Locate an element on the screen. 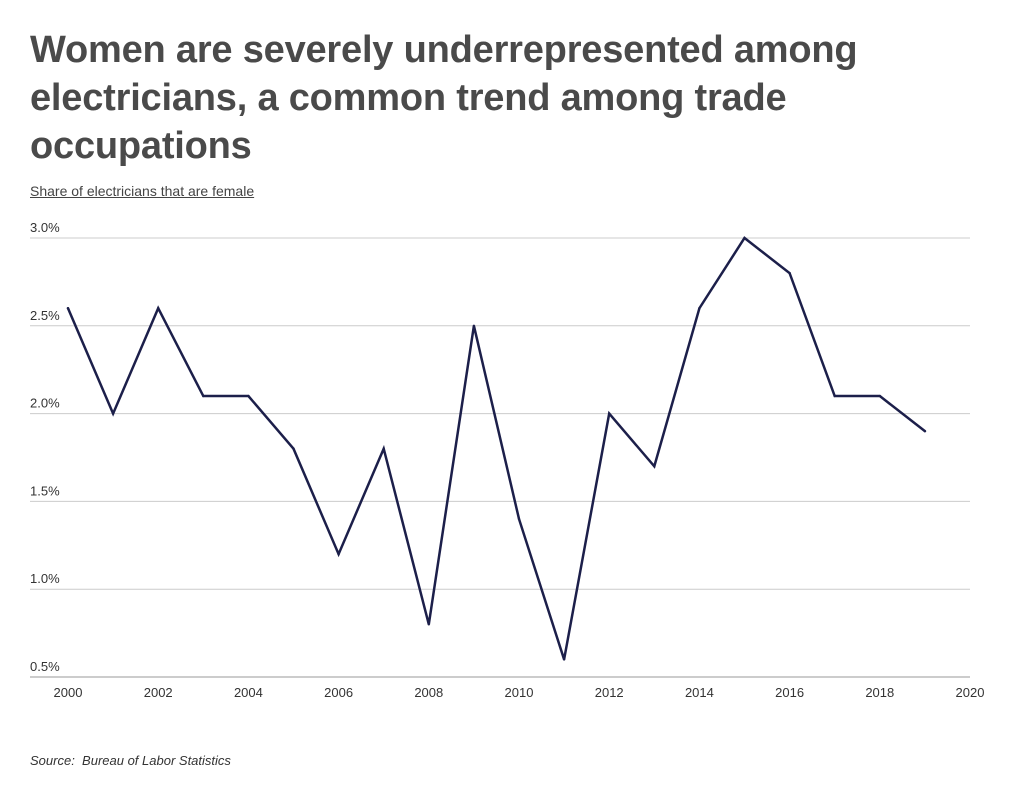 Image resolution: width=1024 pixels, height=786 pixels. x-tick-label: 2008 is located at coordinates (428, 692).